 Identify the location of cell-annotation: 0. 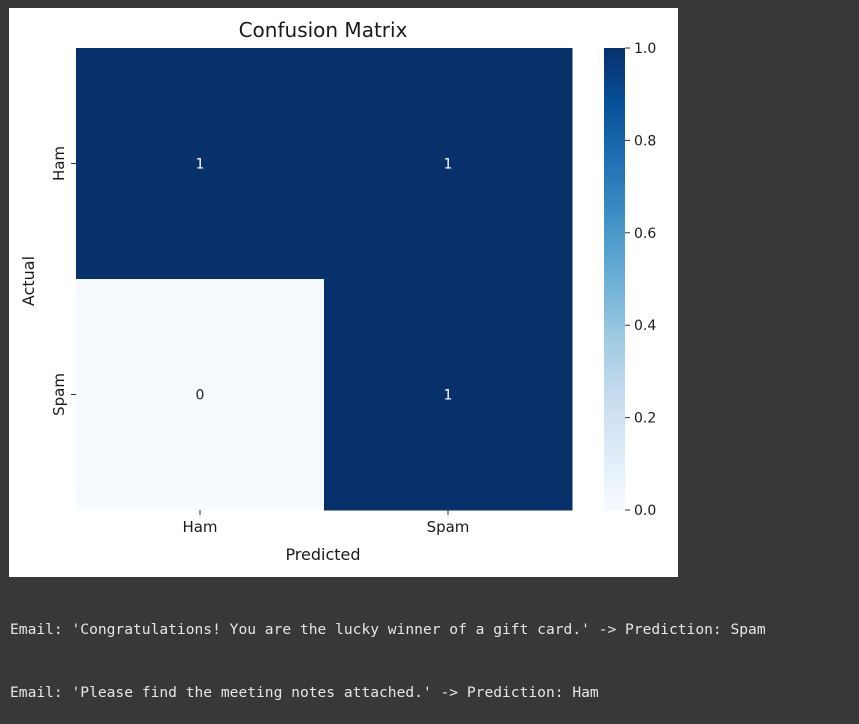
(200, 396).